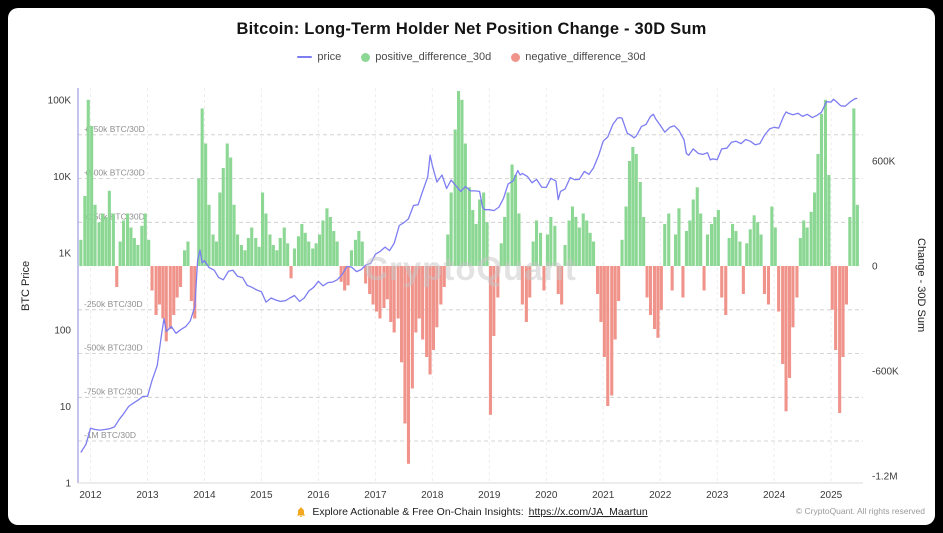 This screenshot has height=533, width=943. Describe the element at coordinates (516, 57) in the screenshot. I see `negative-dot-marker-icon` at that location.